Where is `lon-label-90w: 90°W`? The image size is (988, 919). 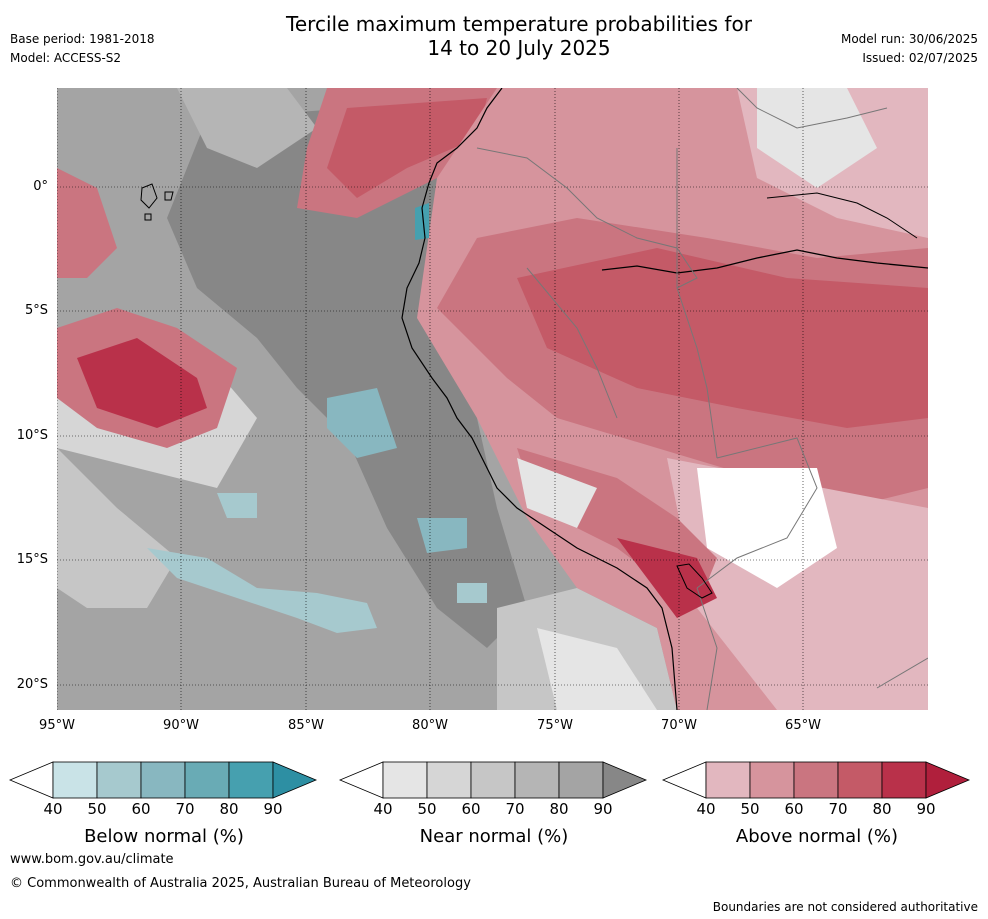
lon-label-90w: 90°W is located at coordinates (181, 725).